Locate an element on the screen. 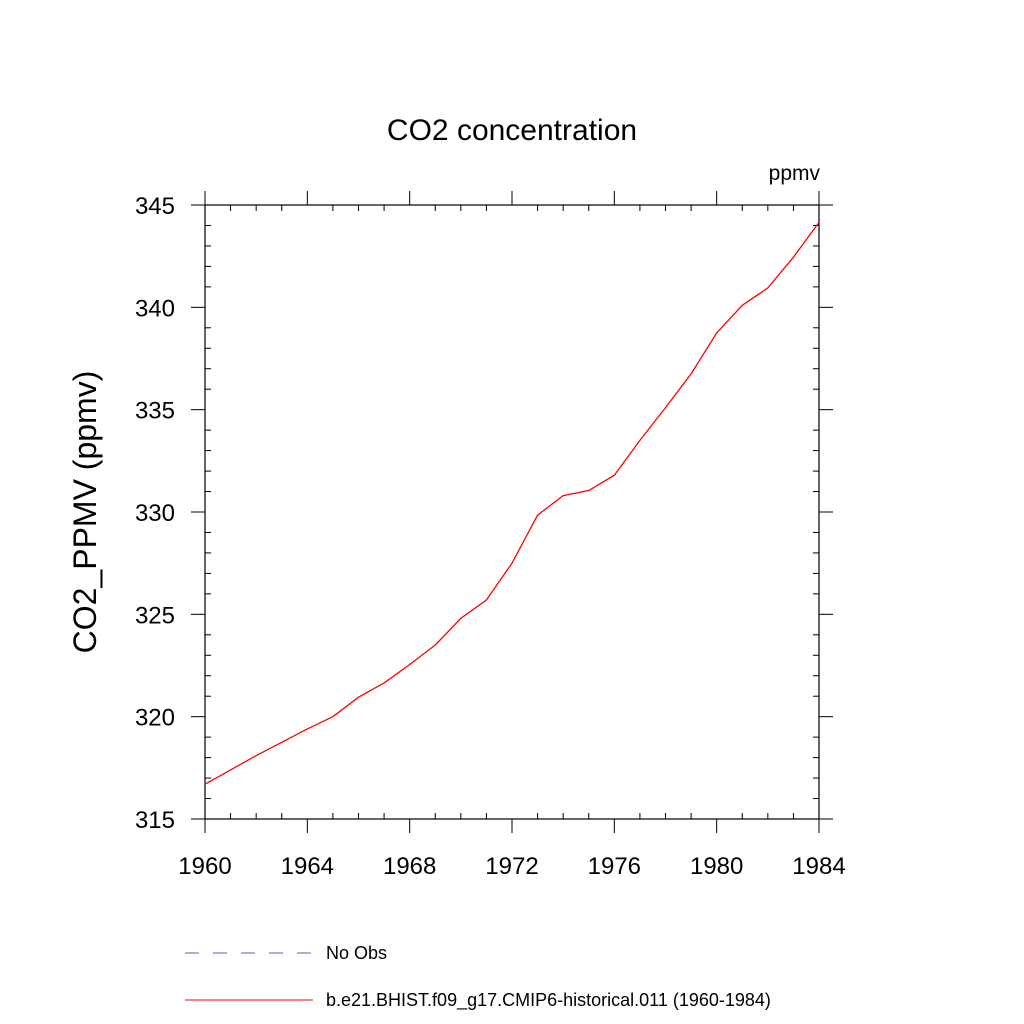 The height and width of the screenshot is (1024, 1024). x-tick-label: 1984 is located at coordinates (818, 866).